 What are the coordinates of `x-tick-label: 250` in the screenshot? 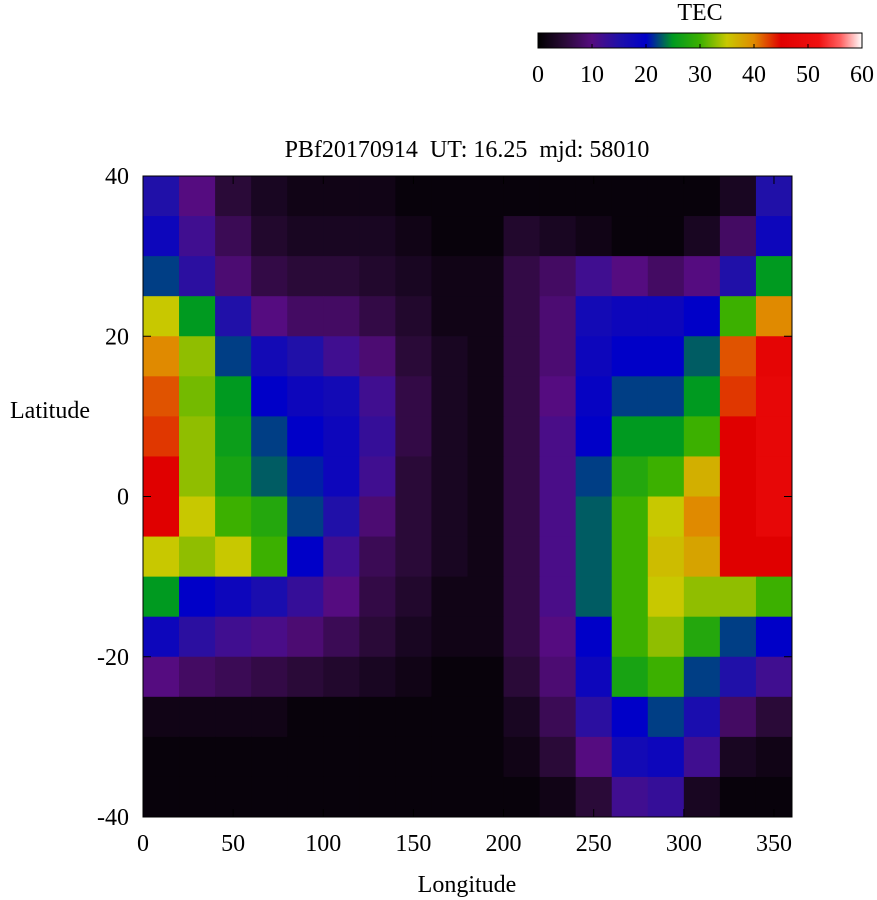 It's located at (594, 844).